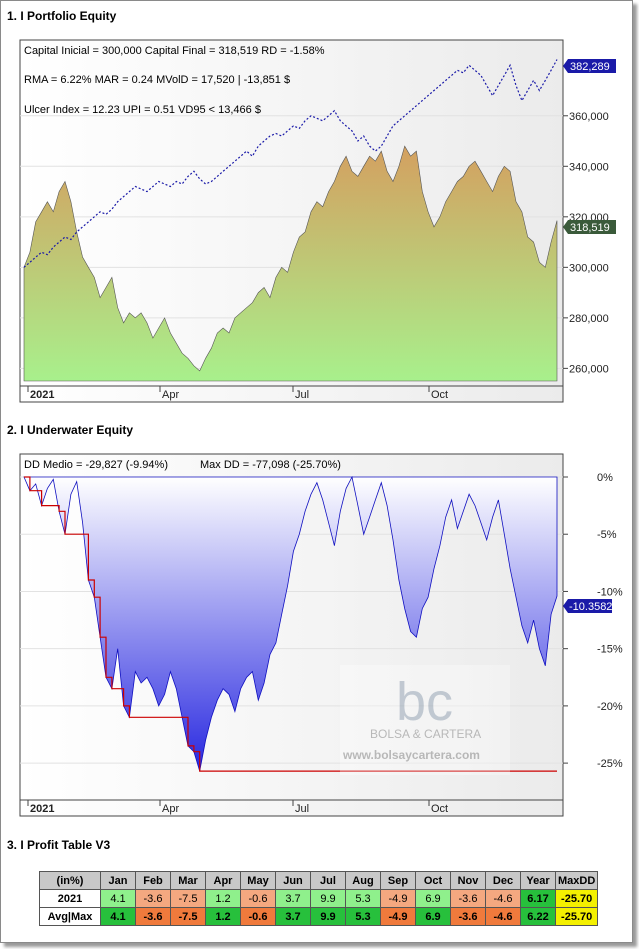 The height and width of the screenshot is (949, 639). Describe the element at coordinates (424, 702) in the screenshot. I see `watermark-logo: bc` at that location.